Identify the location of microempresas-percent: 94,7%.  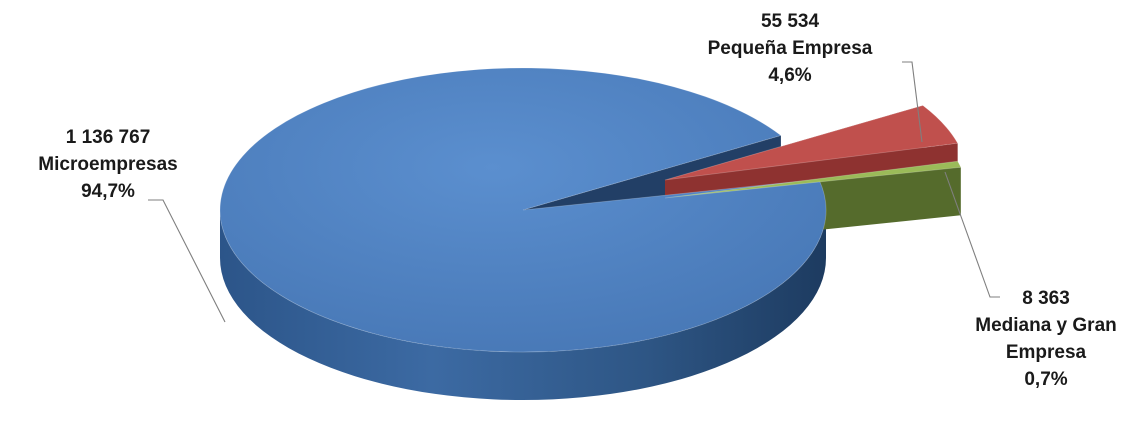
(108, 191).